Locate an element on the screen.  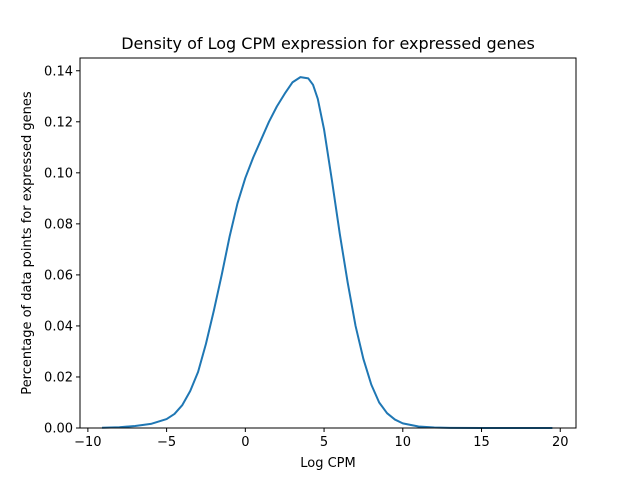
y-tick-label: 0.00 is located at coordinates (58, 429).